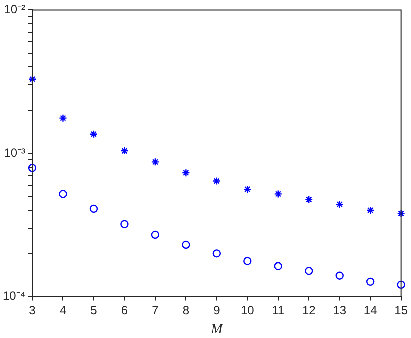 This screenshot has height=338, width=411. What do you see at coordinates (217, 310) in the screenshot?
I see `x-tick-label: 9` at bounding box center [217, 310].